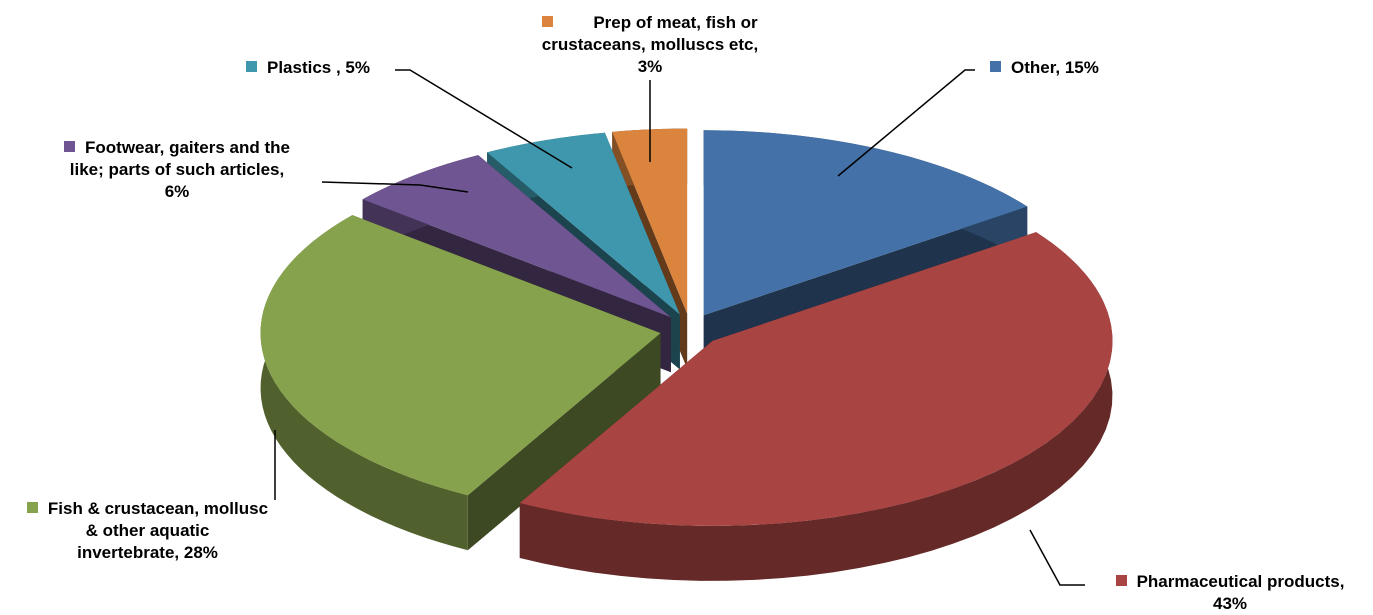 Image resolution: width=1373 pixels, height=615 pixels. Describe the element at coordinates (1057, 557) in the screenshot. I see `leader-pharmaceutical` at that location.